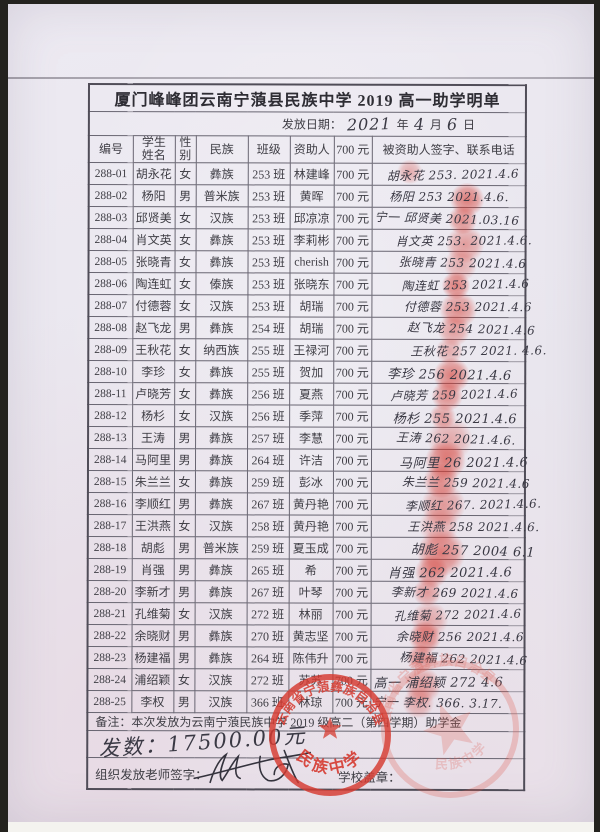 The height and width of the screenshot is (832, 600). I want to click on cell-signature: 王秋花 257 2021. 4.6., so click(458, 351).